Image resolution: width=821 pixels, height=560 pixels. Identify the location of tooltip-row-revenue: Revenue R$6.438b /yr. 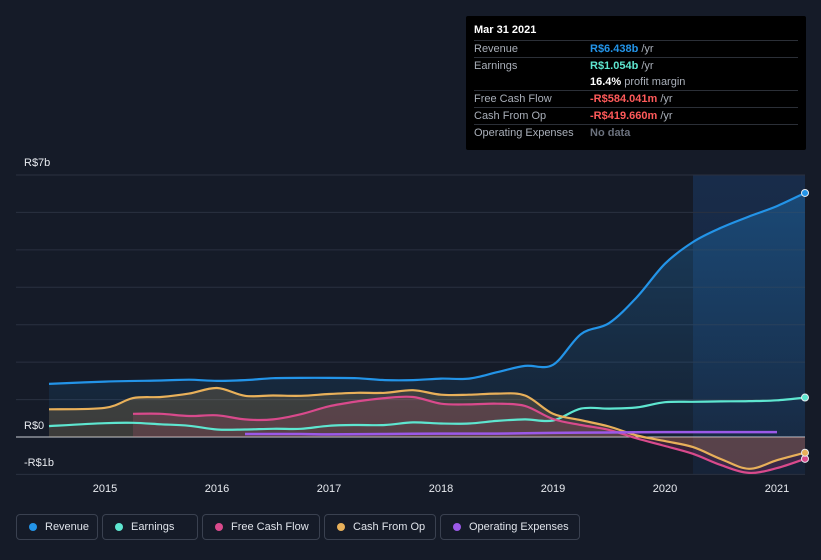
(636, 48).